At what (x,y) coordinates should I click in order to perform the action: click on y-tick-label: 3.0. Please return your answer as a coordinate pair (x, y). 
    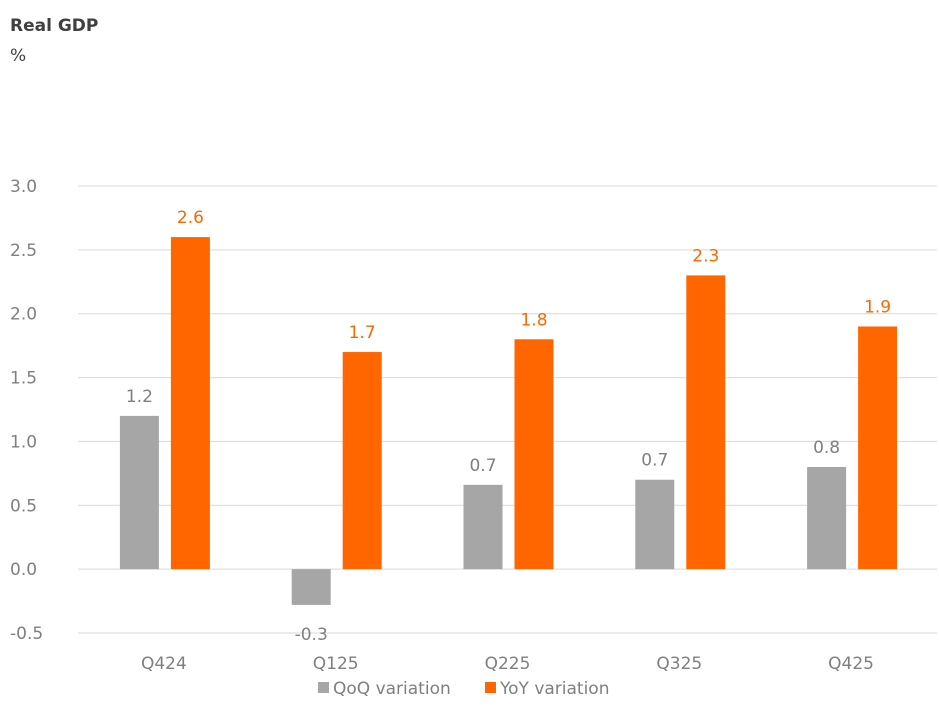
    Looking at the image, I should click on (23, 187).